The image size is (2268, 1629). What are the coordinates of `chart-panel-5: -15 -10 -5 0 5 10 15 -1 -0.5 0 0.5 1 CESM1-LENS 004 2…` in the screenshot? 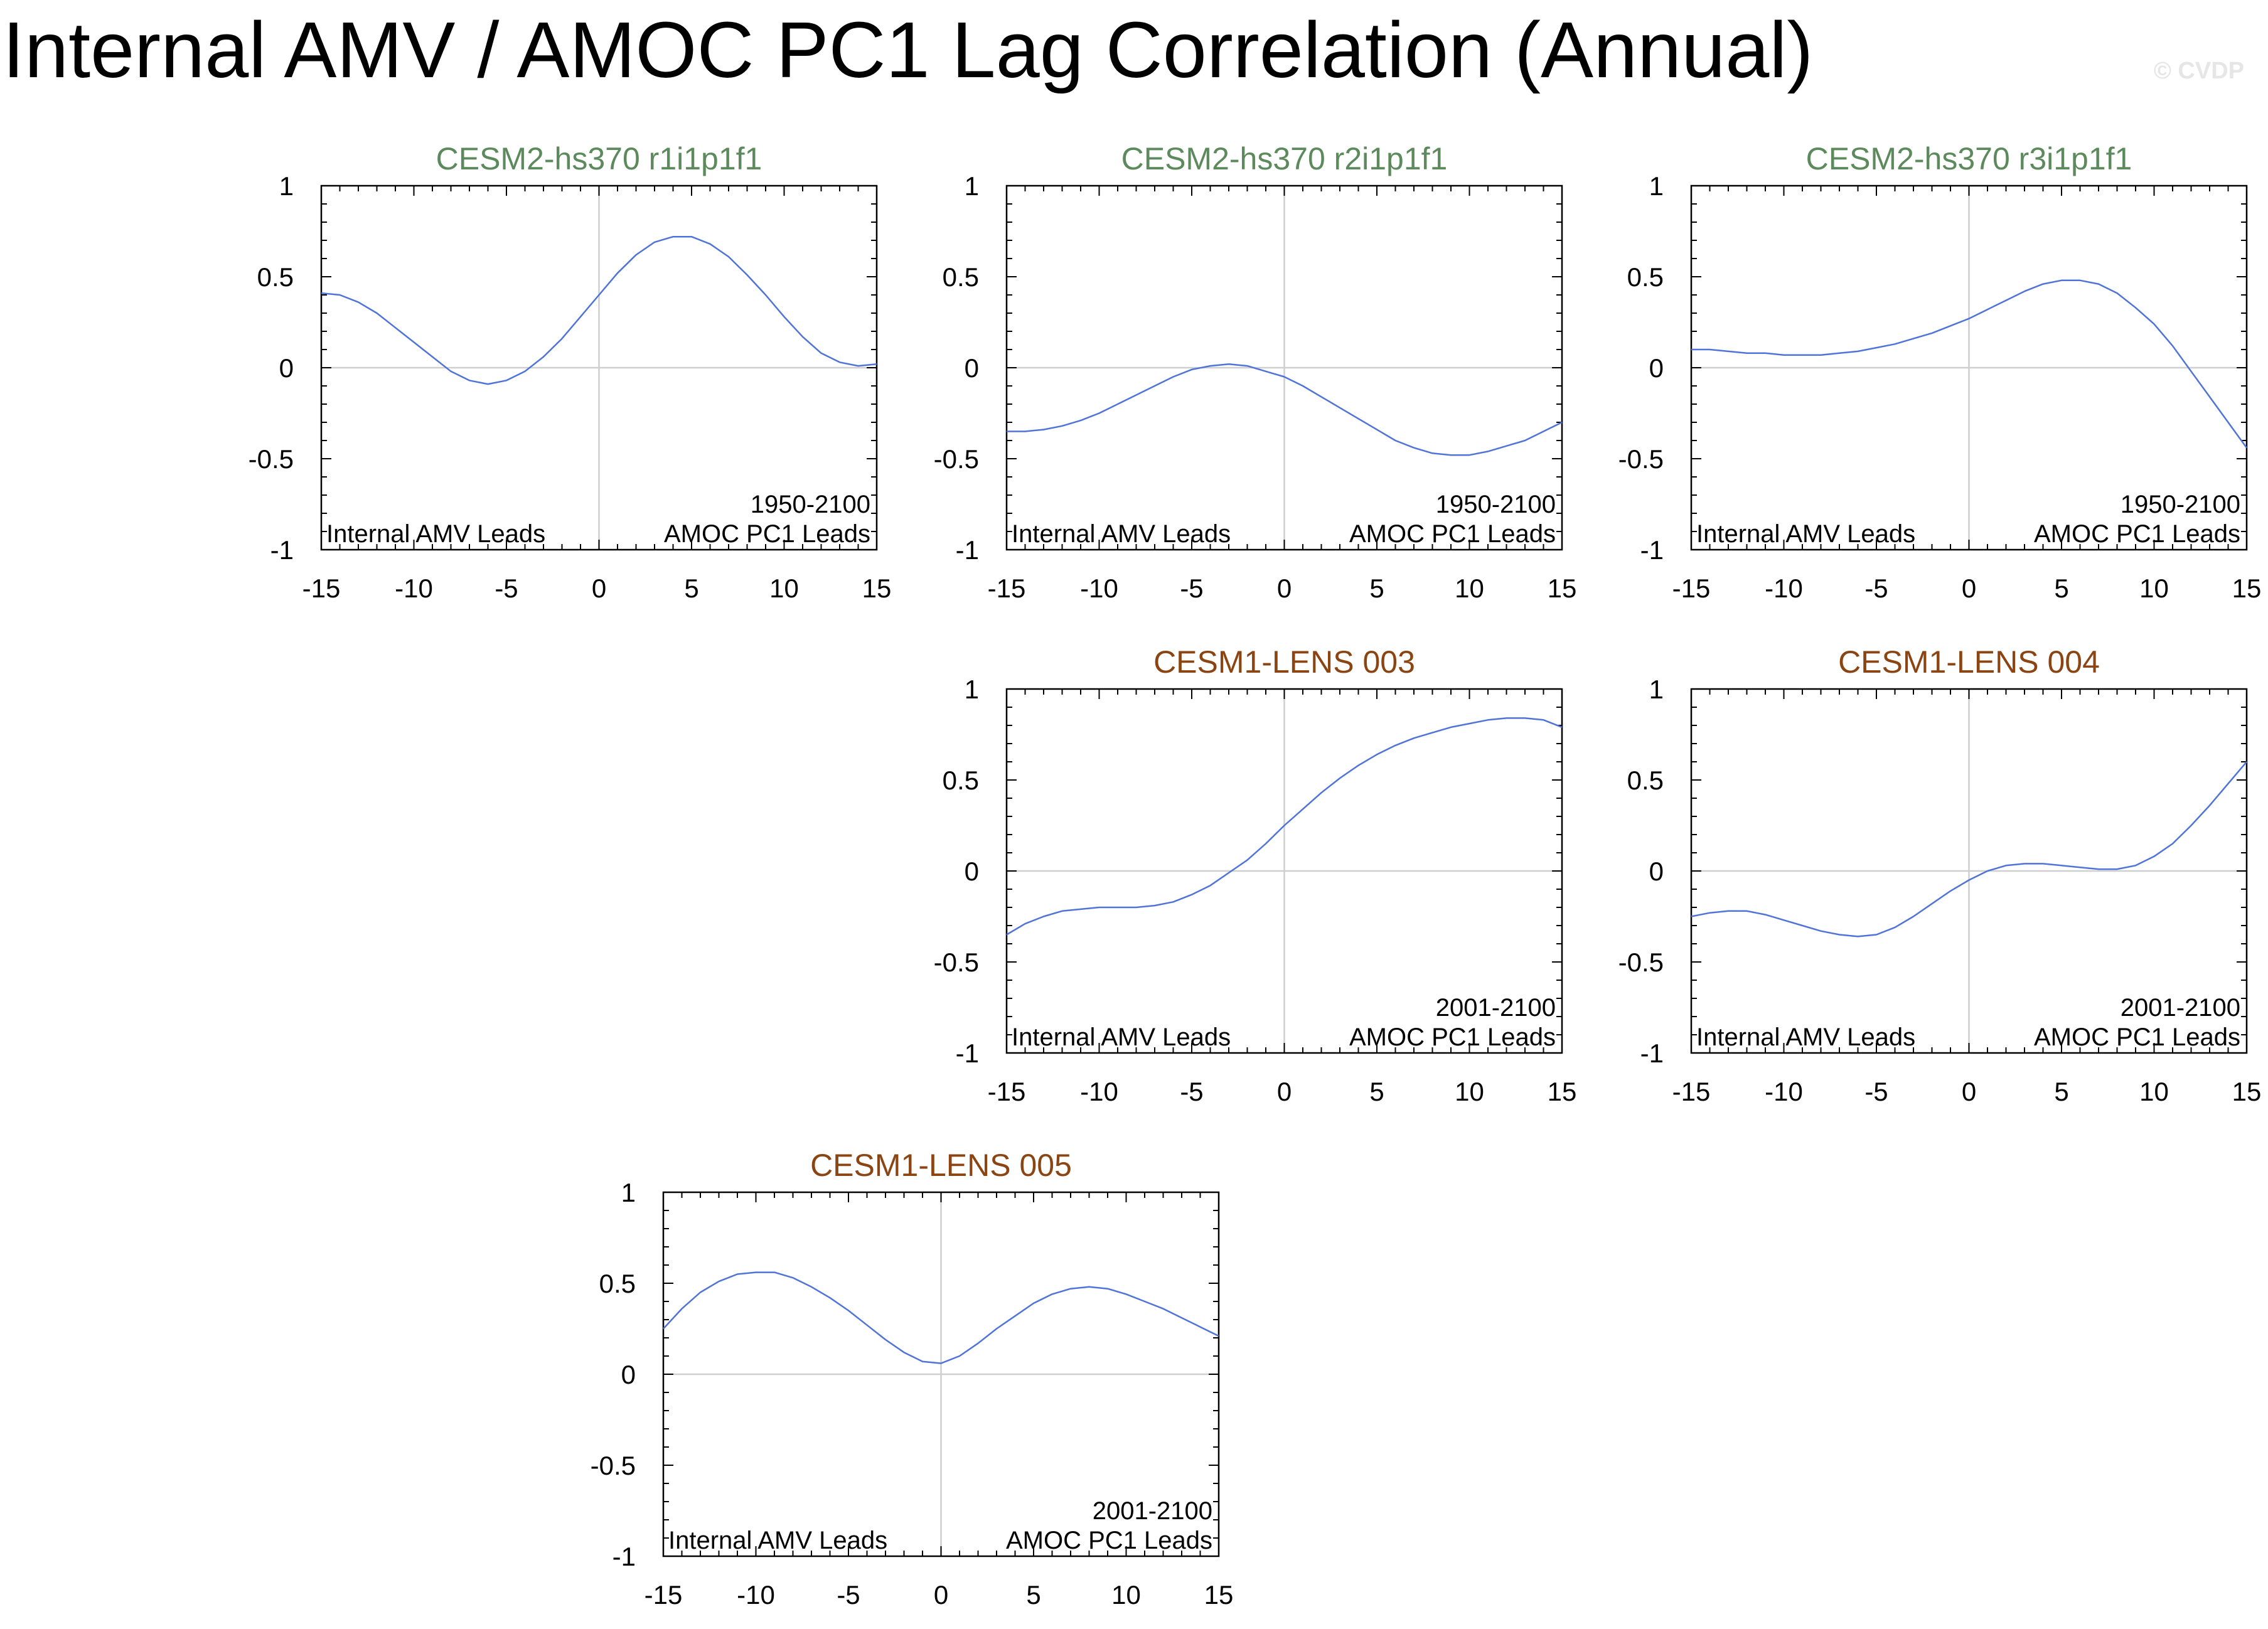 It's located at (1940, 875).